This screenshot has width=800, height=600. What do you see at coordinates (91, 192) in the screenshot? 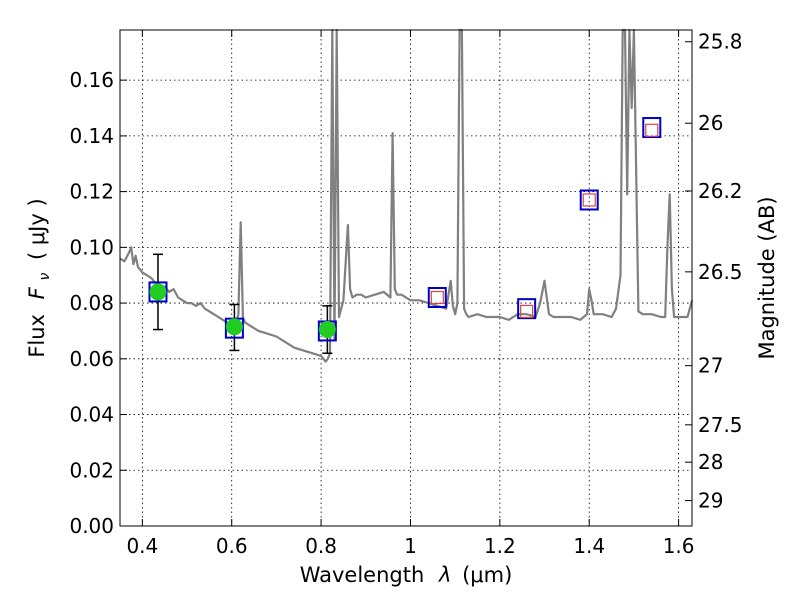
I see `y-tick-label: 0.12` at bounding box center [91, 192].